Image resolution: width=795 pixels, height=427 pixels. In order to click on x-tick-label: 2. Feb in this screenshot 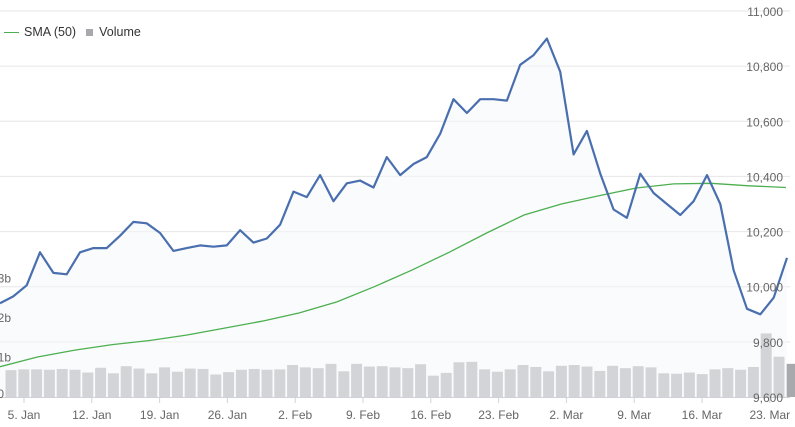, I will do `click(295, 415)`.